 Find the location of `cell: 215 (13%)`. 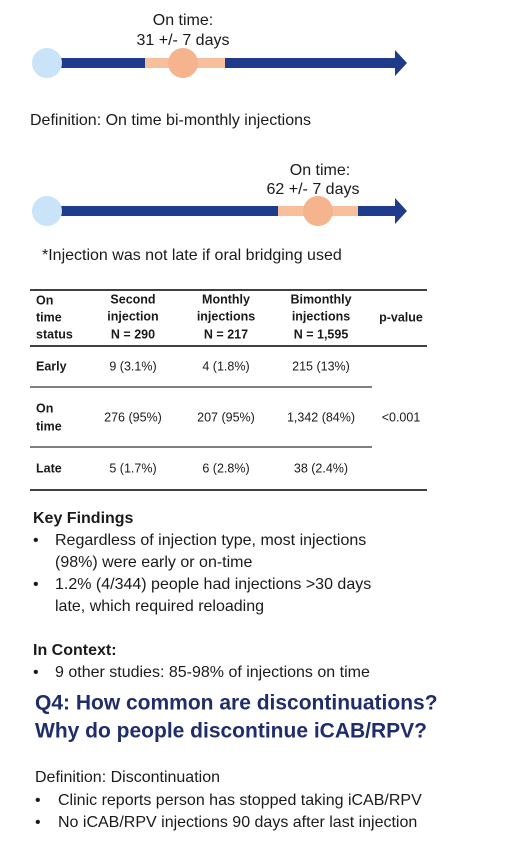

cell: 215 (13%) is located at coordinates (321, 366).